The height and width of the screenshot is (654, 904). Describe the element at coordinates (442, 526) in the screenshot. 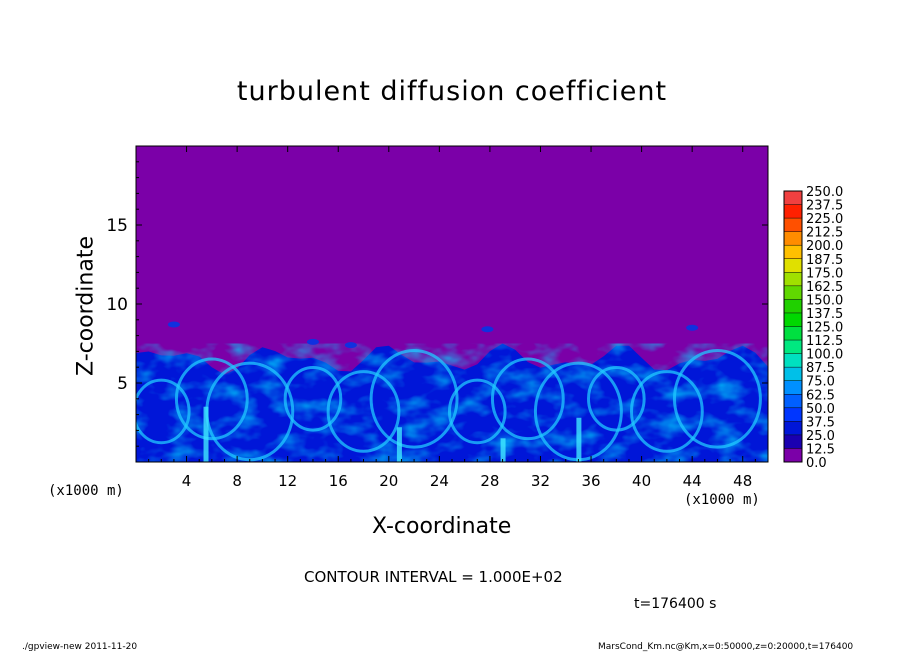

I see `x-axis-label: X-coordinate` at that location.